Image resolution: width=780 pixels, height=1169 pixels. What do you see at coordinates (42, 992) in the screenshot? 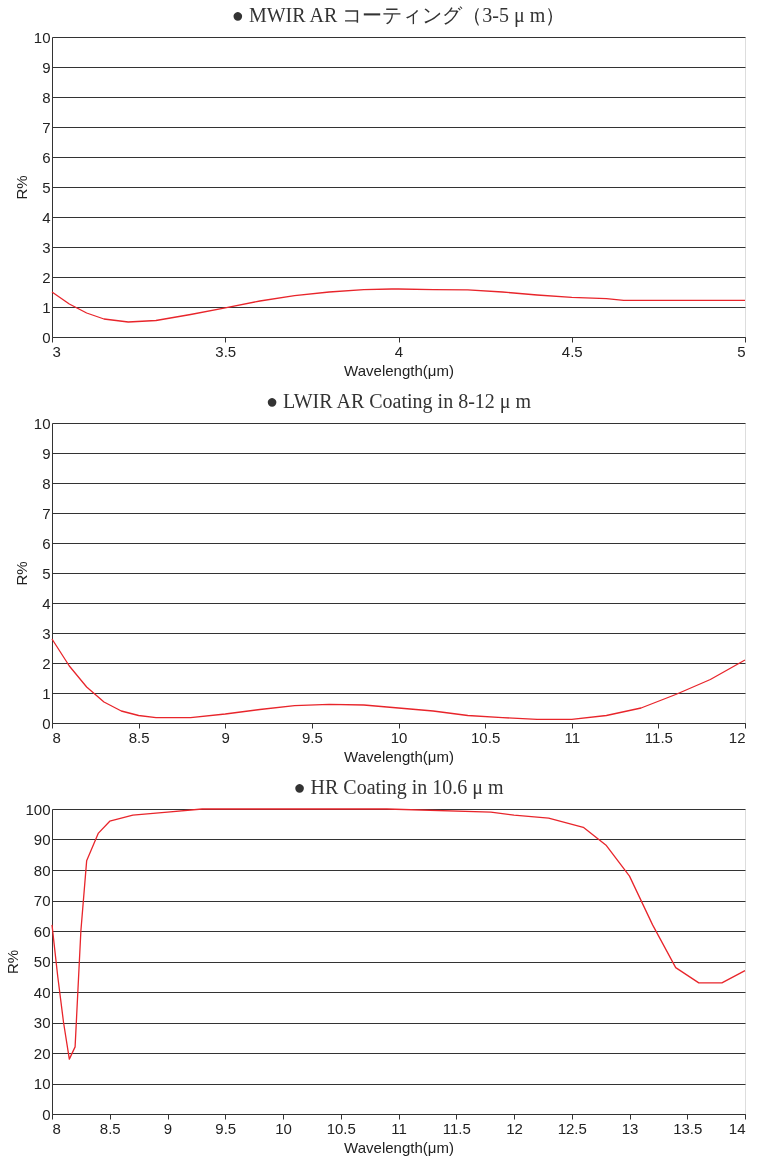
I see `y-tick-label: 40` at bounding box center [42, 992].